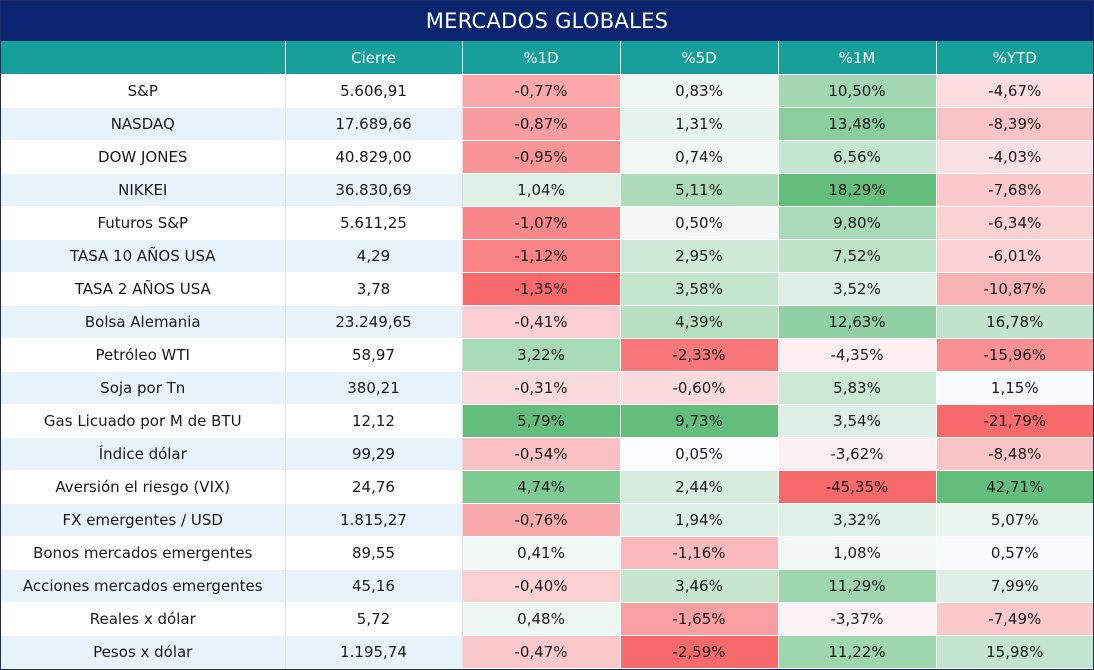  What do you see at coordinates (541, 223) in the screenshot?
I see `row-pct-1d: -1,07%` at bounding box center [541, 223].